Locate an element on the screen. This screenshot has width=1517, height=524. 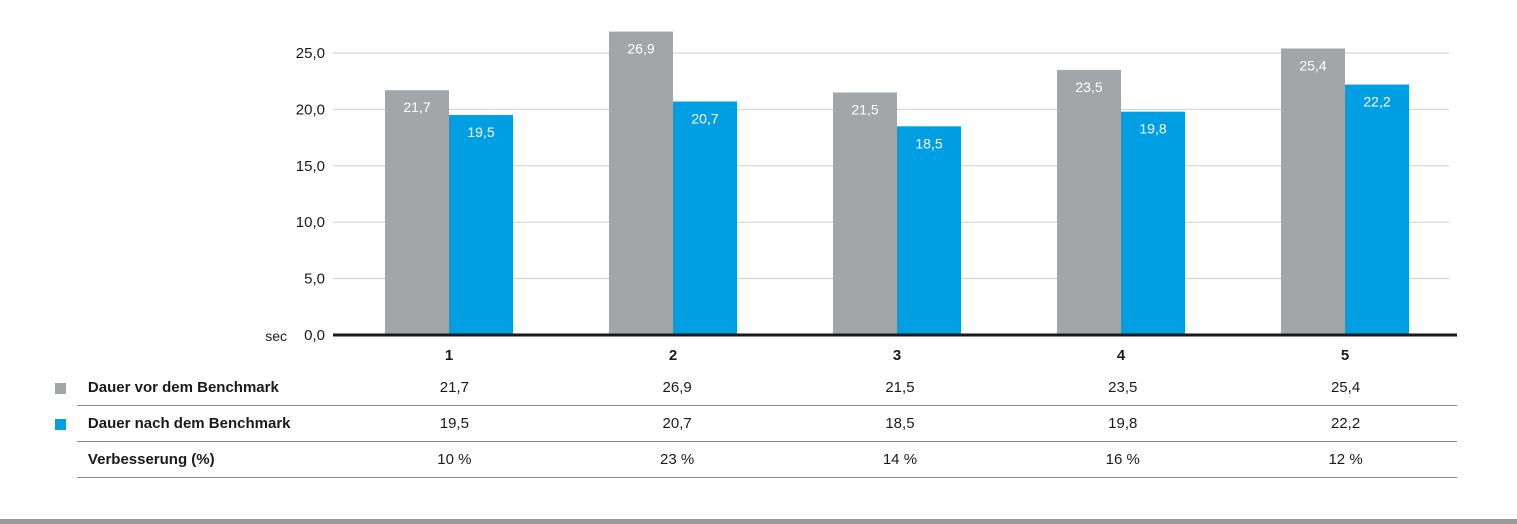
table-cell: 19,5 is located at coordinates (454, 423).